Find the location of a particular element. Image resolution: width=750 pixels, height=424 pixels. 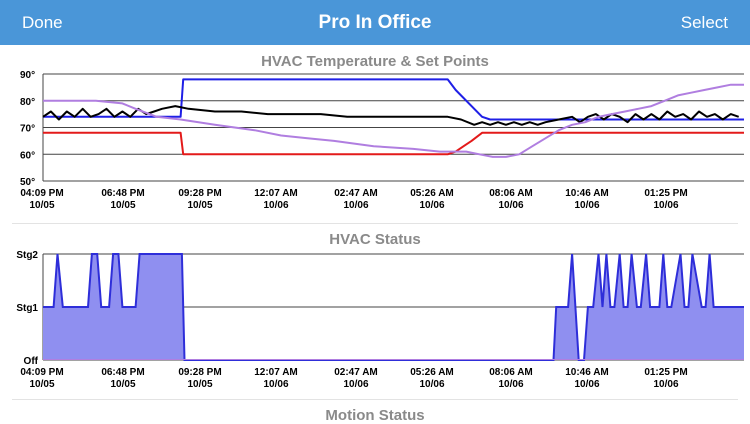

nav-bar: Done Pro In Office Select is located at coordinates (375, 22).